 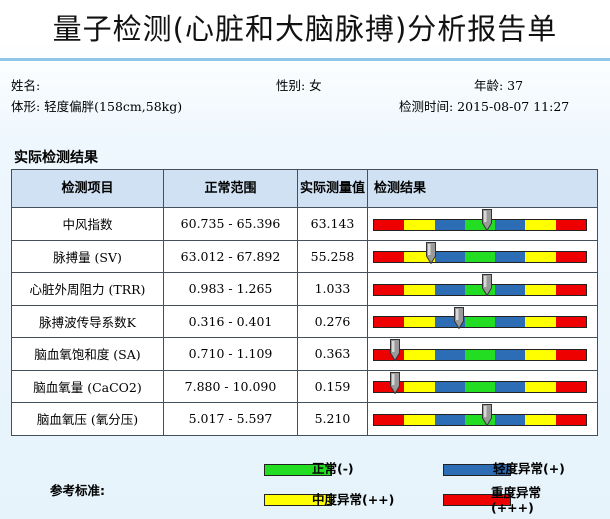 What do you see at coordinates (332, 188) in the screenshot?
I see `header-value: 实际测量值` at bounding box center [332, 188].